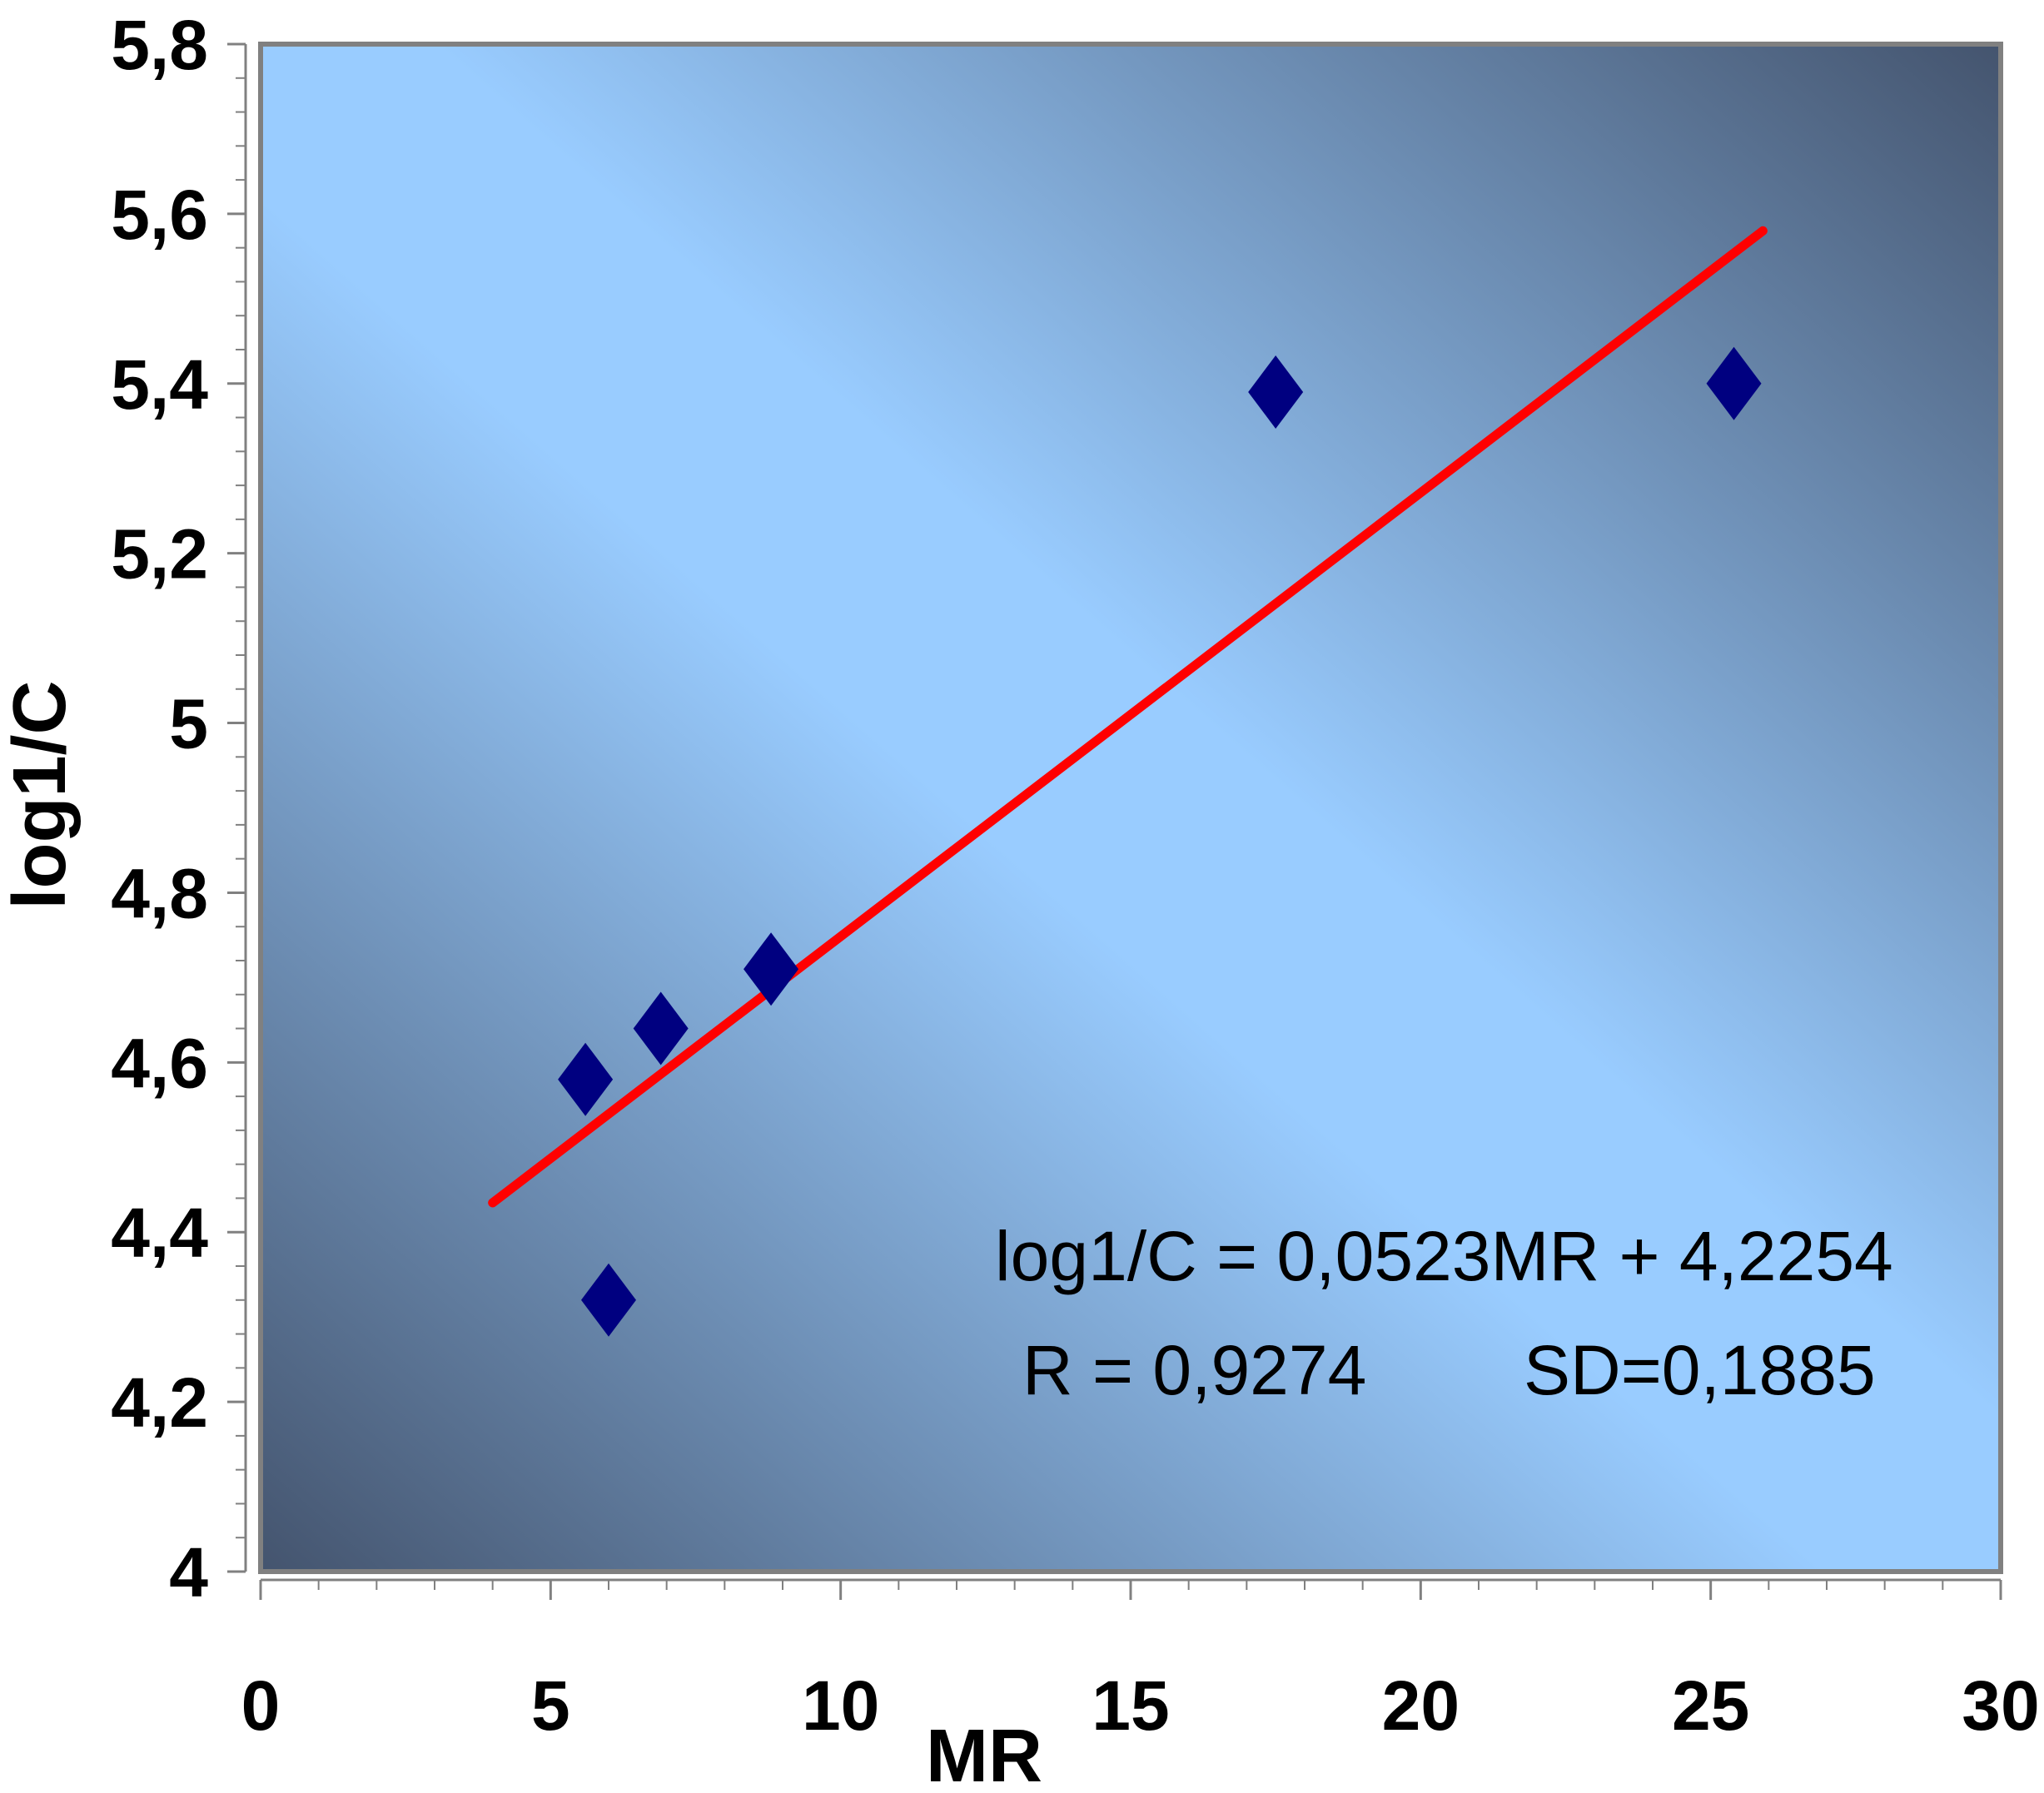 Image resolution: width=2044 pixels, height=1793 pixels. What do you see at coordinates (1194, 1370) in the screenshot?
I see `r-value-label: R = 0,9274` at bounding box center [1194, 1370].